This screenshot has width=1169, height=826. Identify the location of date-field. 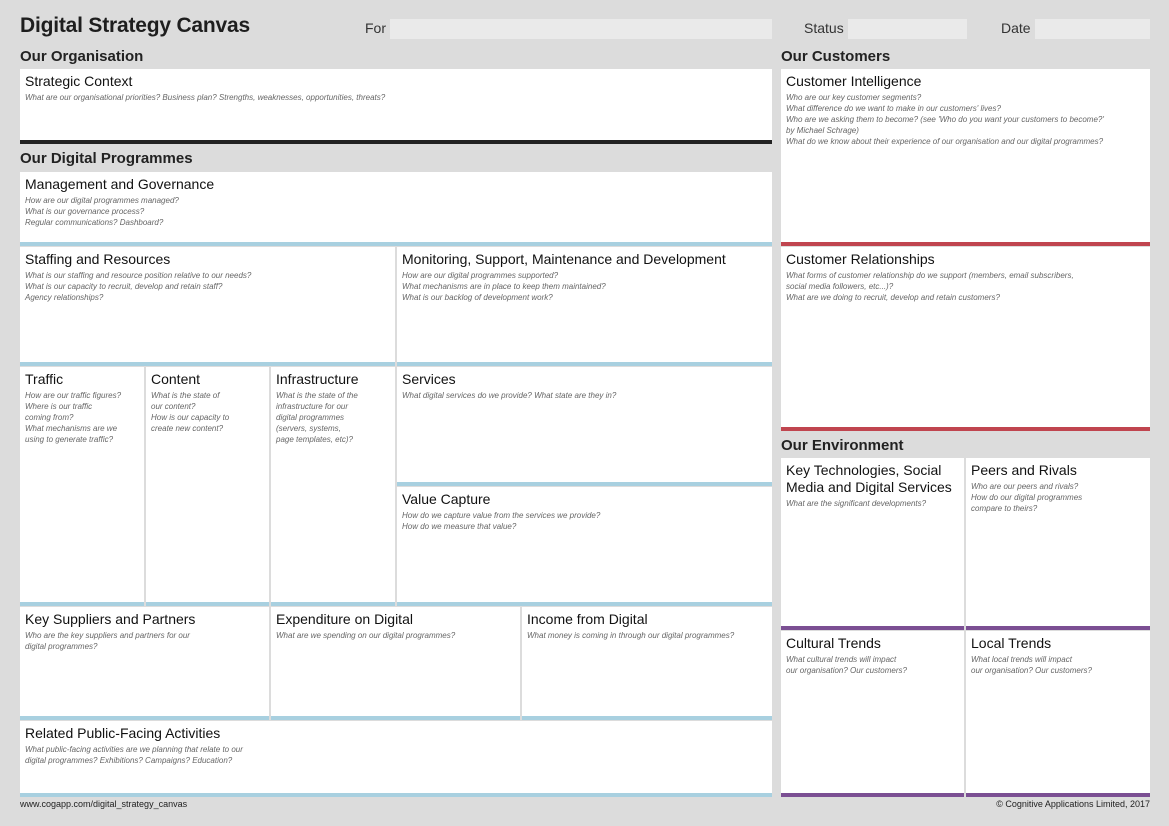
(1092, 29).